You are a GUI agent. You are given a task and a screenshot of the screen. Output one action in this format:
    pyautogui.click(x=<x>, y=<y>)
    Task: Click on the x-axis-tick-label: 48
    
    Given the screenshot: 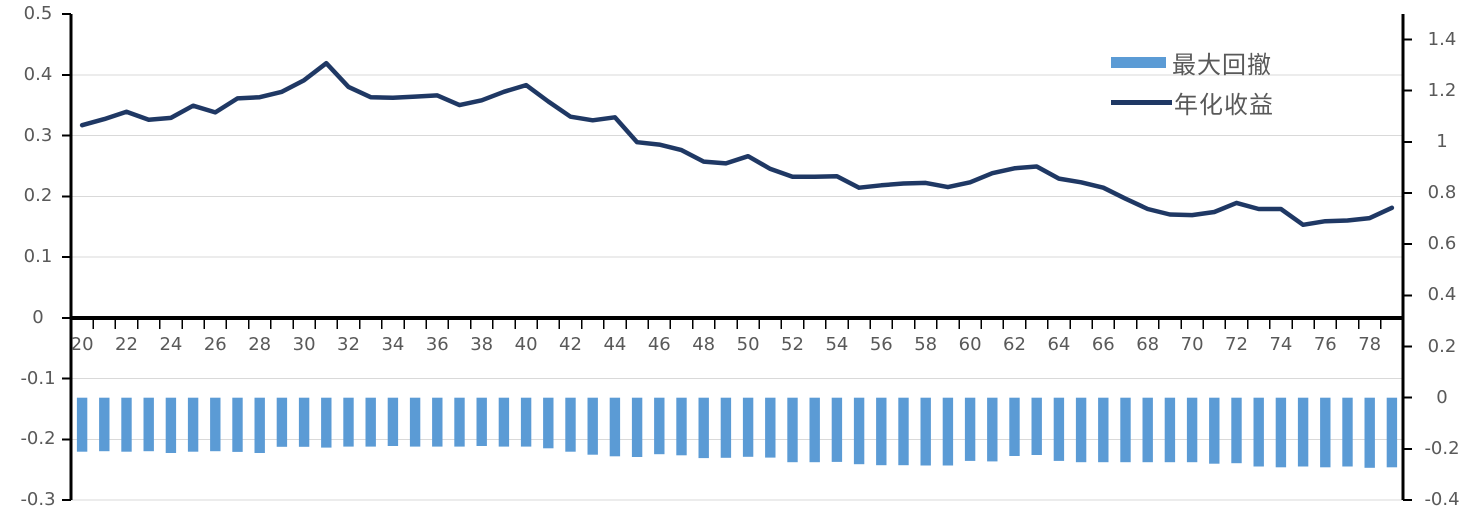 What is the action you would take?
    pyautogui.click(x=704, y=344)
    